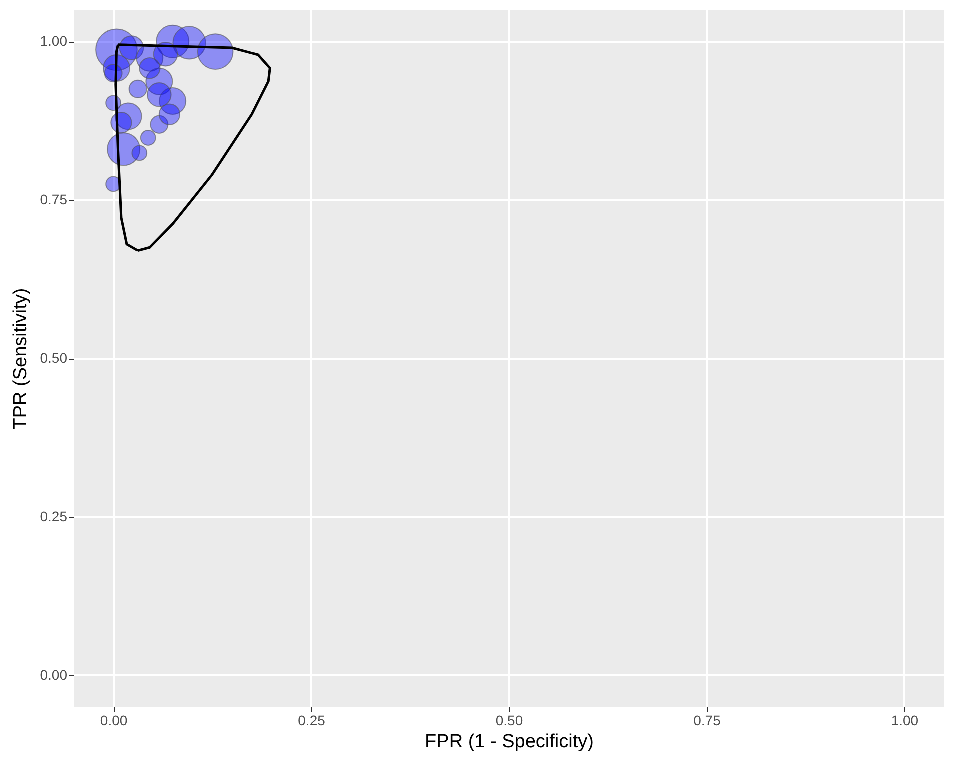 This screenshot has width=979, height=767. What do you see at coordinates (510, 720) in the screenshot?
I see `x-tick-label: 0.50` at bounding box center [510, 720].